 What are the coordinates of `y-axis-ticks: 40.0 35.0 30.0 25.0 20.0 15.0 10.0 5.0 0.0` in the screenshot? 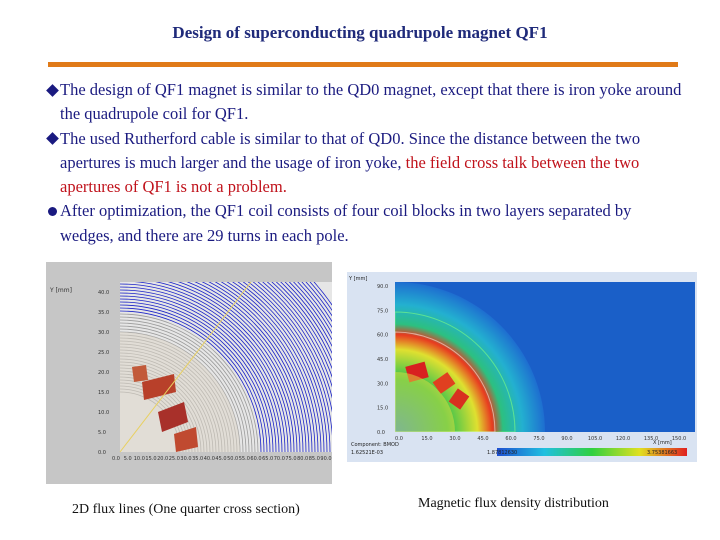 It's located at (103, 373).